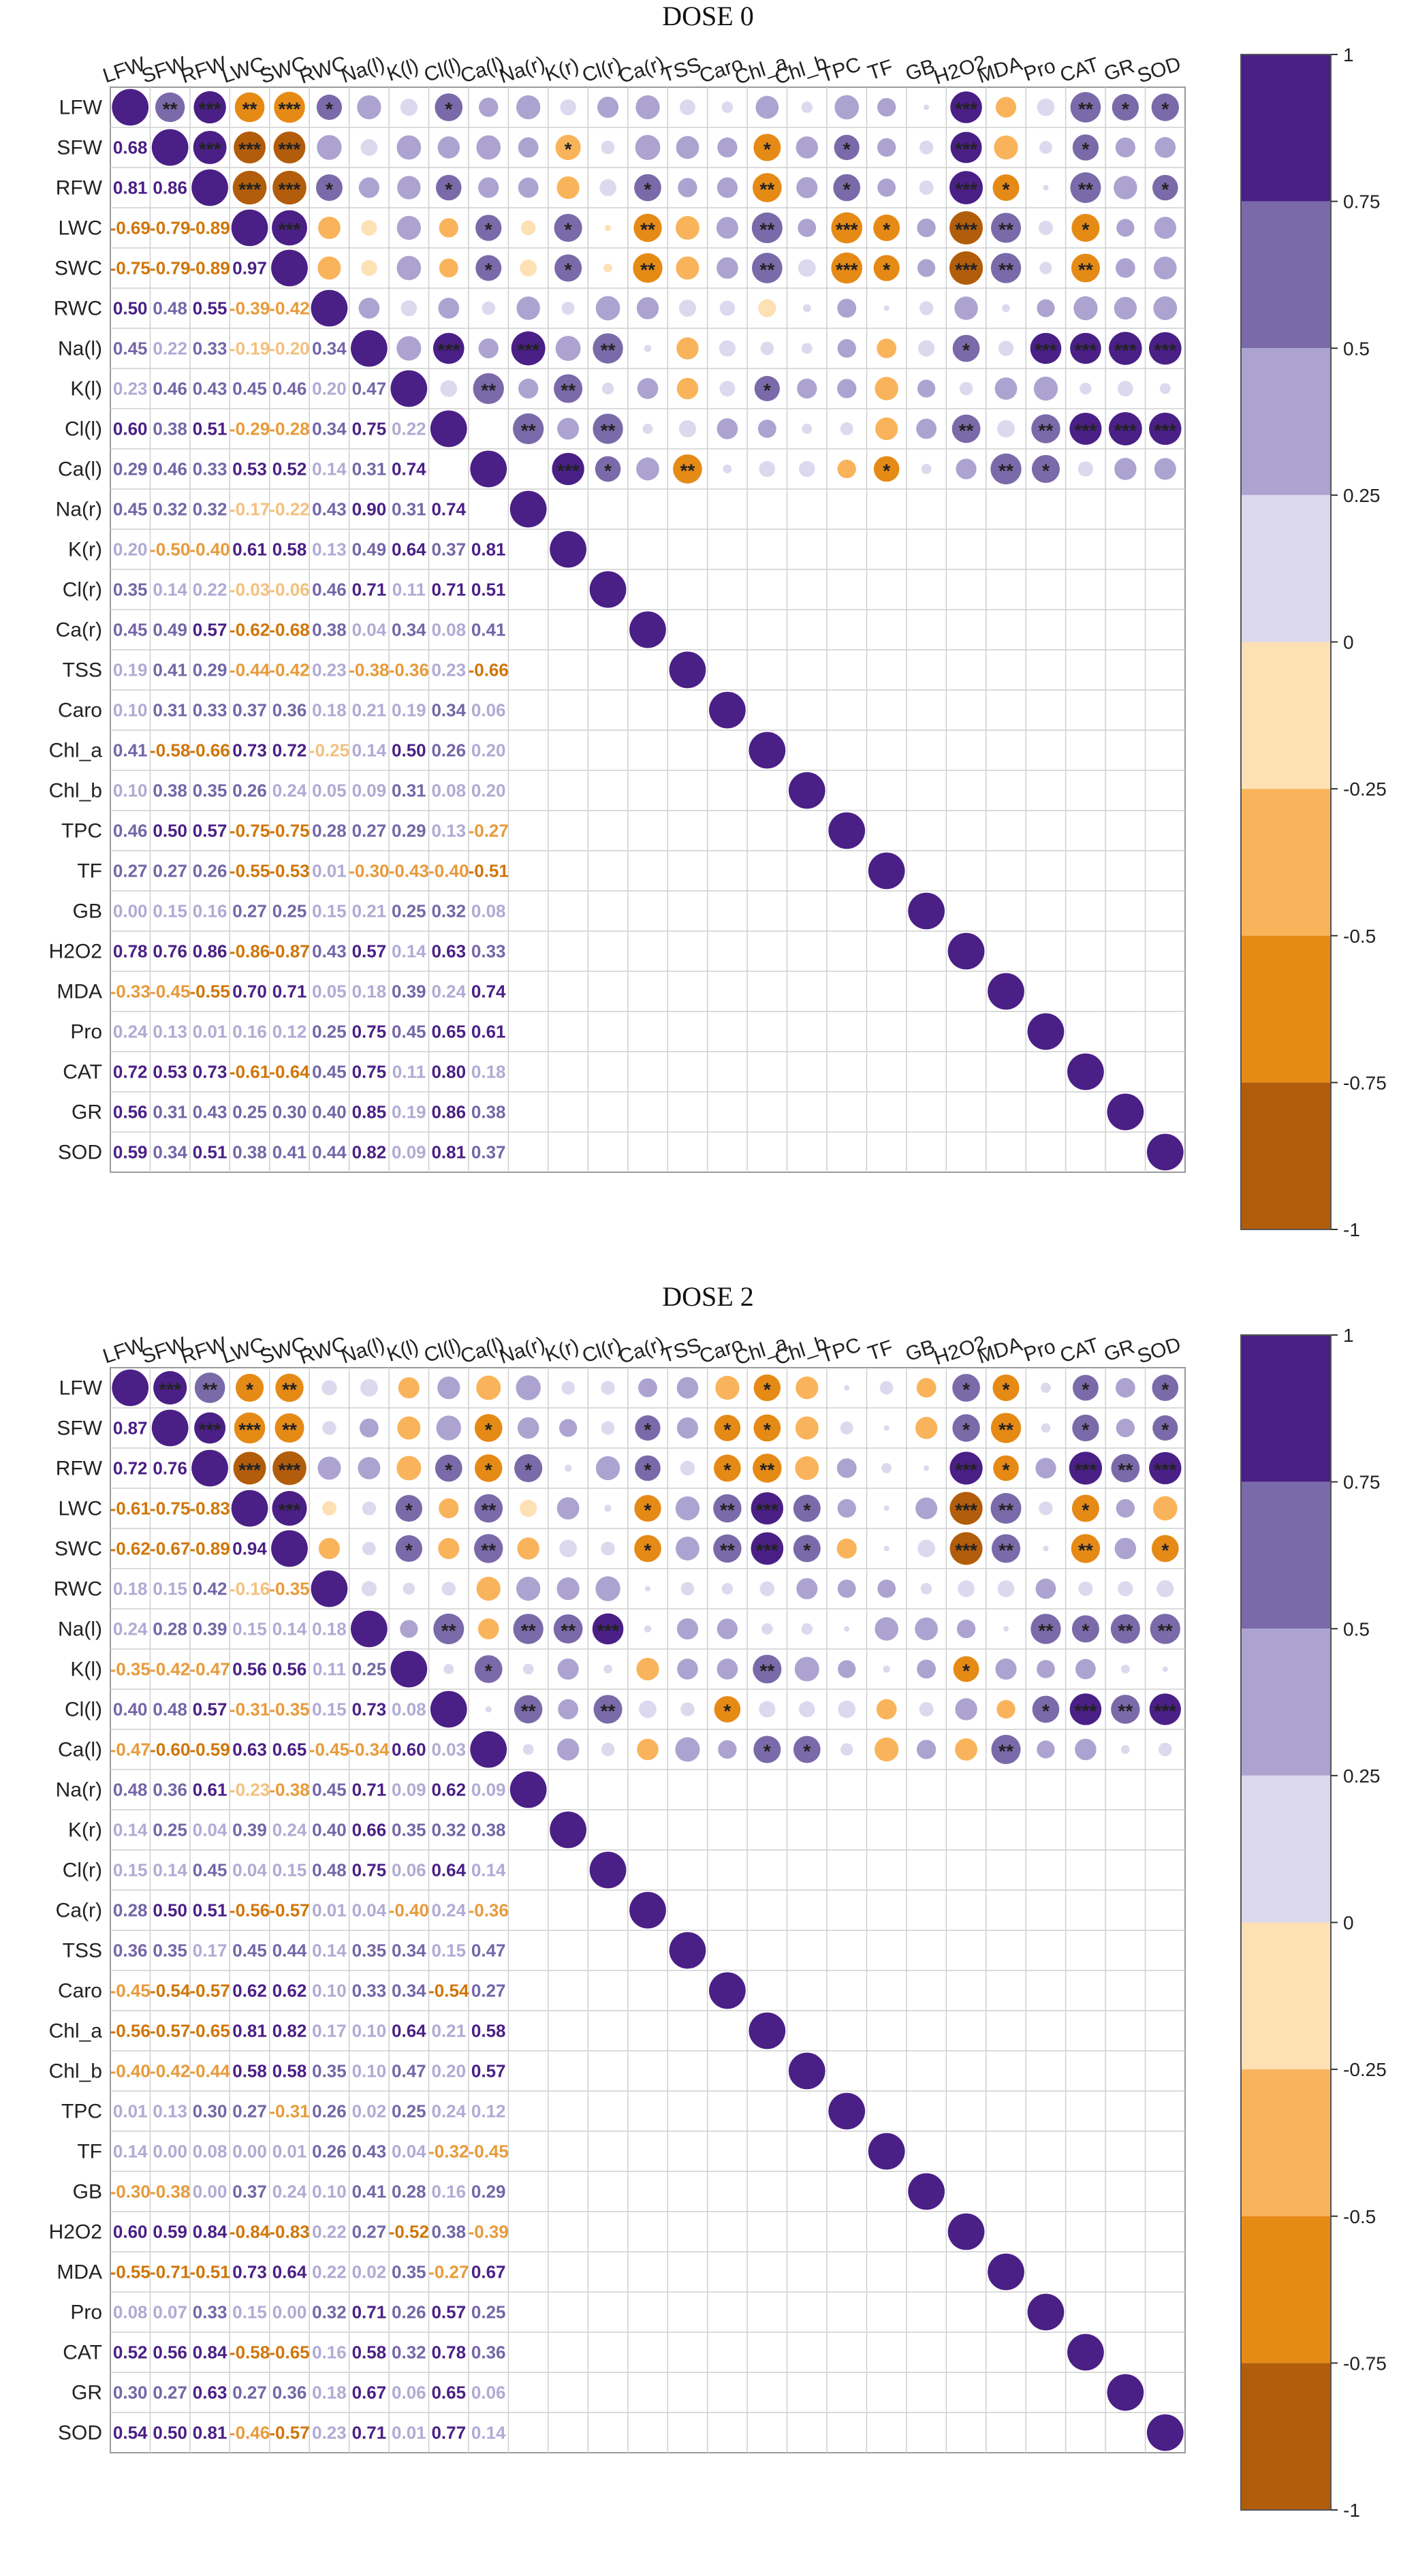 Image resolution: width=1416 pixels, height=2576 pixels. Describe the element at coordinates (1085, 270) in the screenshot. I see `significance-stars: **` at that location.